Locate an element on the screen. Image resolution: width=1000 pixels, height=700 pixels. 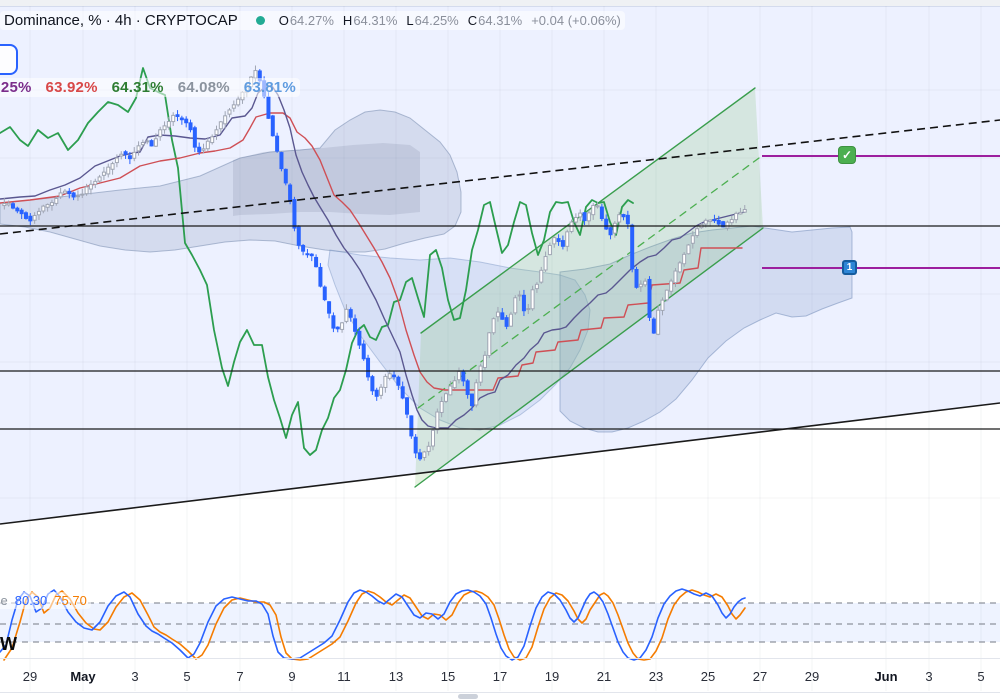
x-axis-label: 21 is located at coordinates (604, 676).